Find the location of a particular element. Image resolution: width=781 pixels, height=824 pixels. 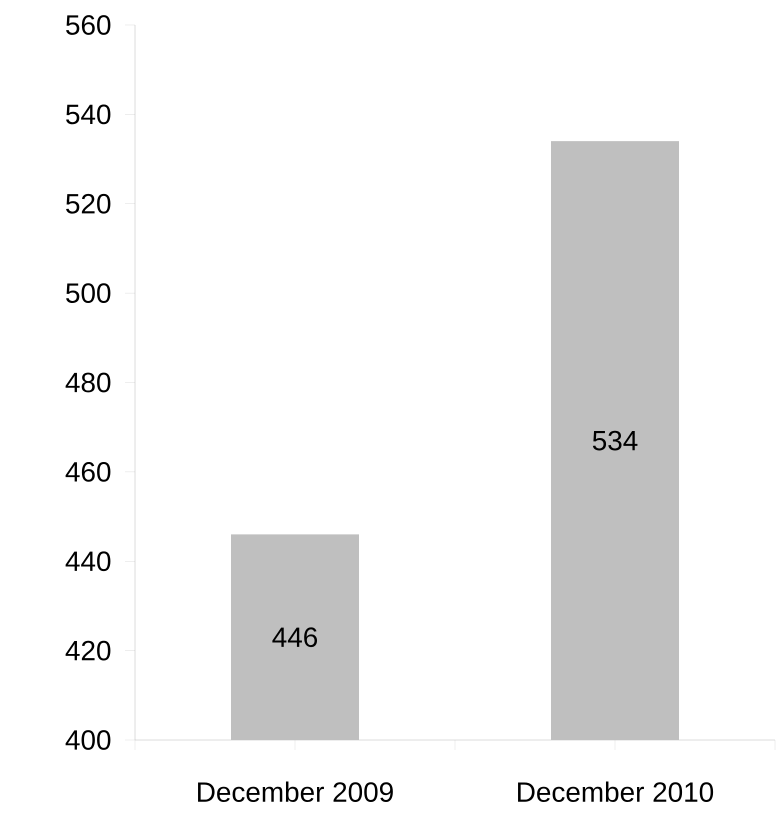

y-tick-label: 540 is located at coordinates (88, 114).